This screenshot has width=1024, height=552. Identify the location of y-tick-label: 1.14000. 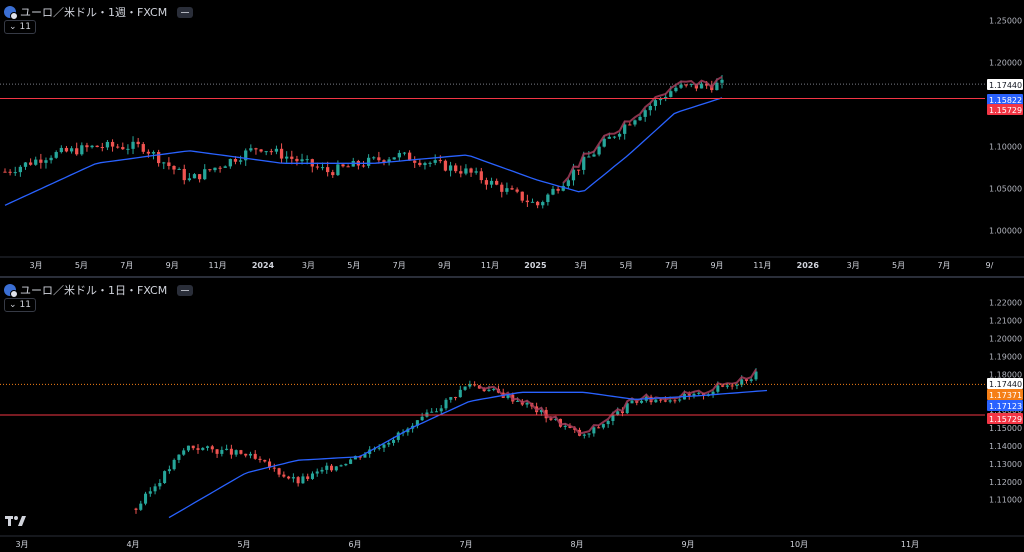
(1005, 446).